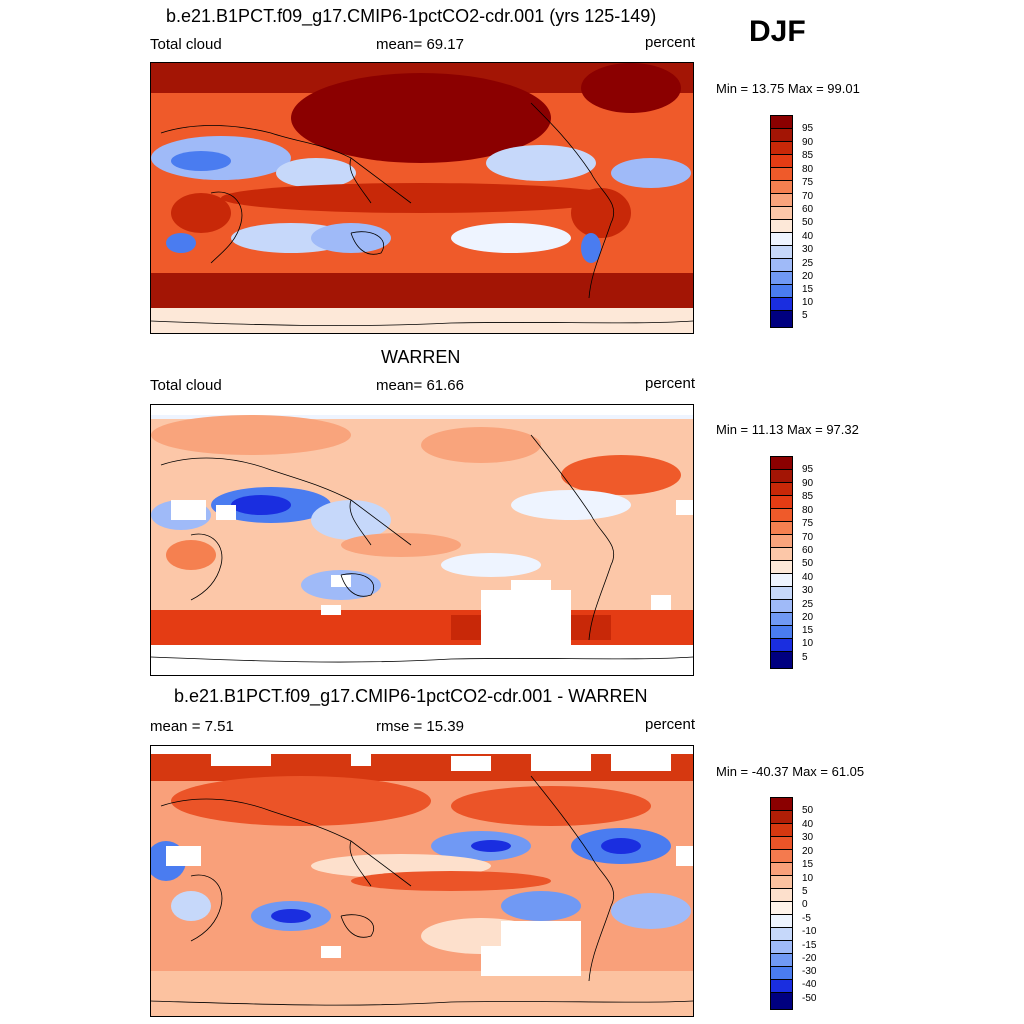 This screenshot has width=1024, height=1024. I want to click on panel-3-colorbar-label: -10, so click(809, 931).